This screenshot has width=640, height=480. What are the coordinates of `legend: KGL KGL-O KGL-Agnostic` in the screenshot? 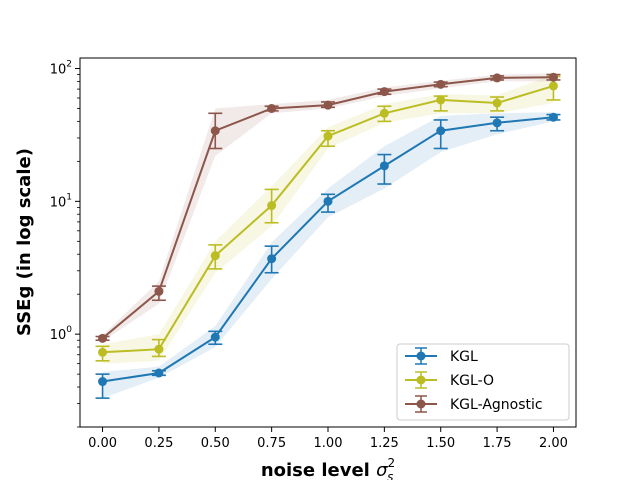 It's located at (483, 382).